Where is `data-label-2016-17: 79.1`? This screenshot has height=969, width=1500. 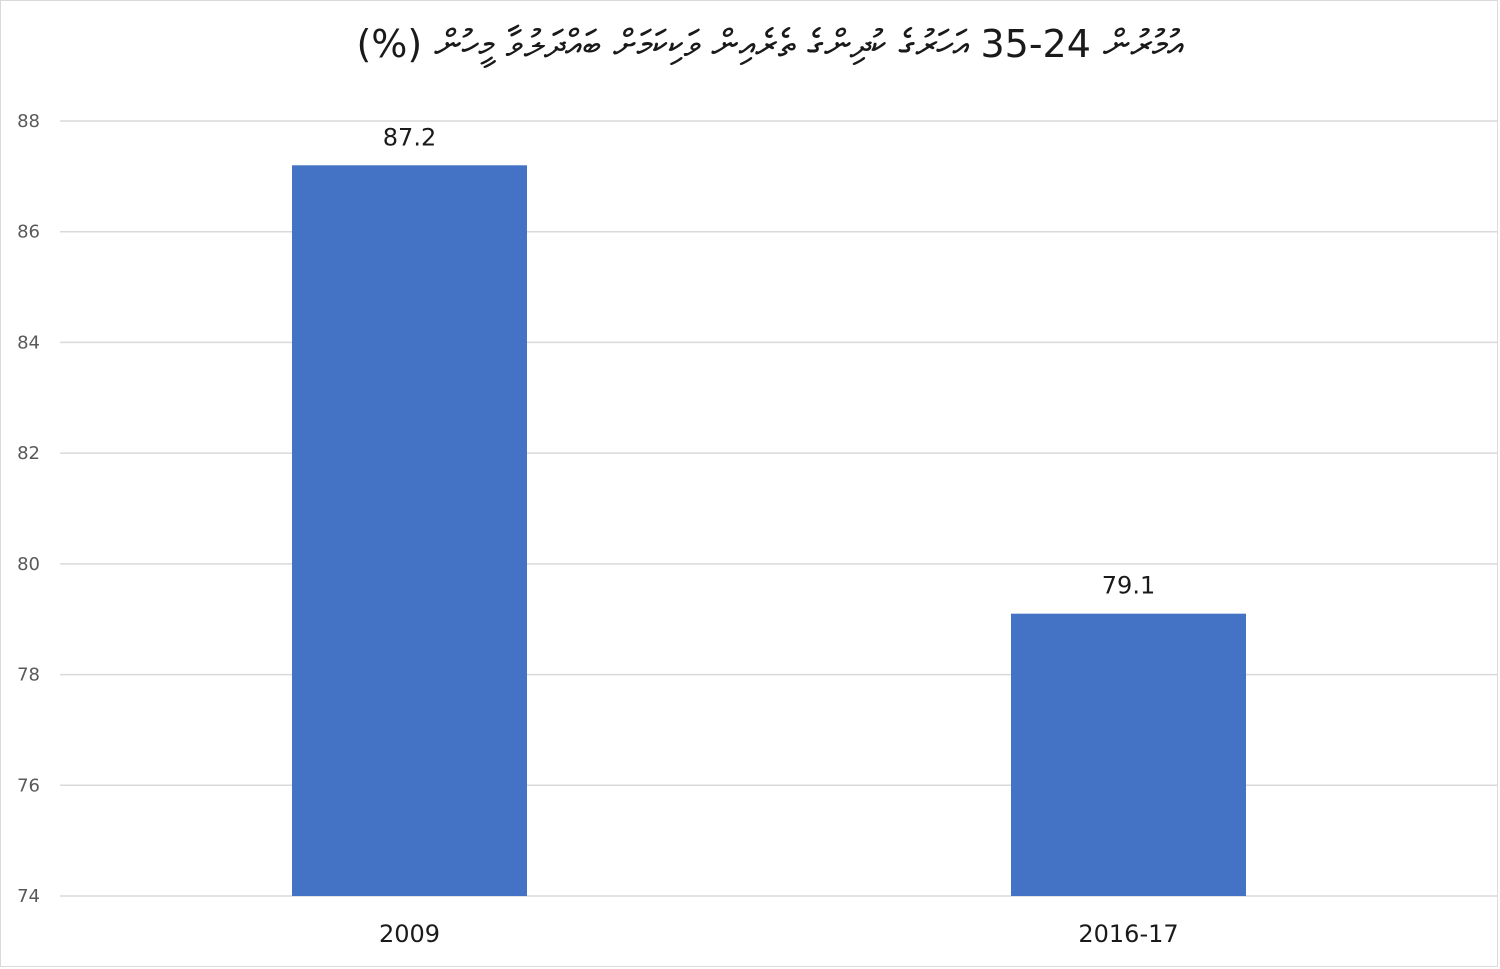
data-label-2016-17: 79.1 is located at coordinates (1128, 586).